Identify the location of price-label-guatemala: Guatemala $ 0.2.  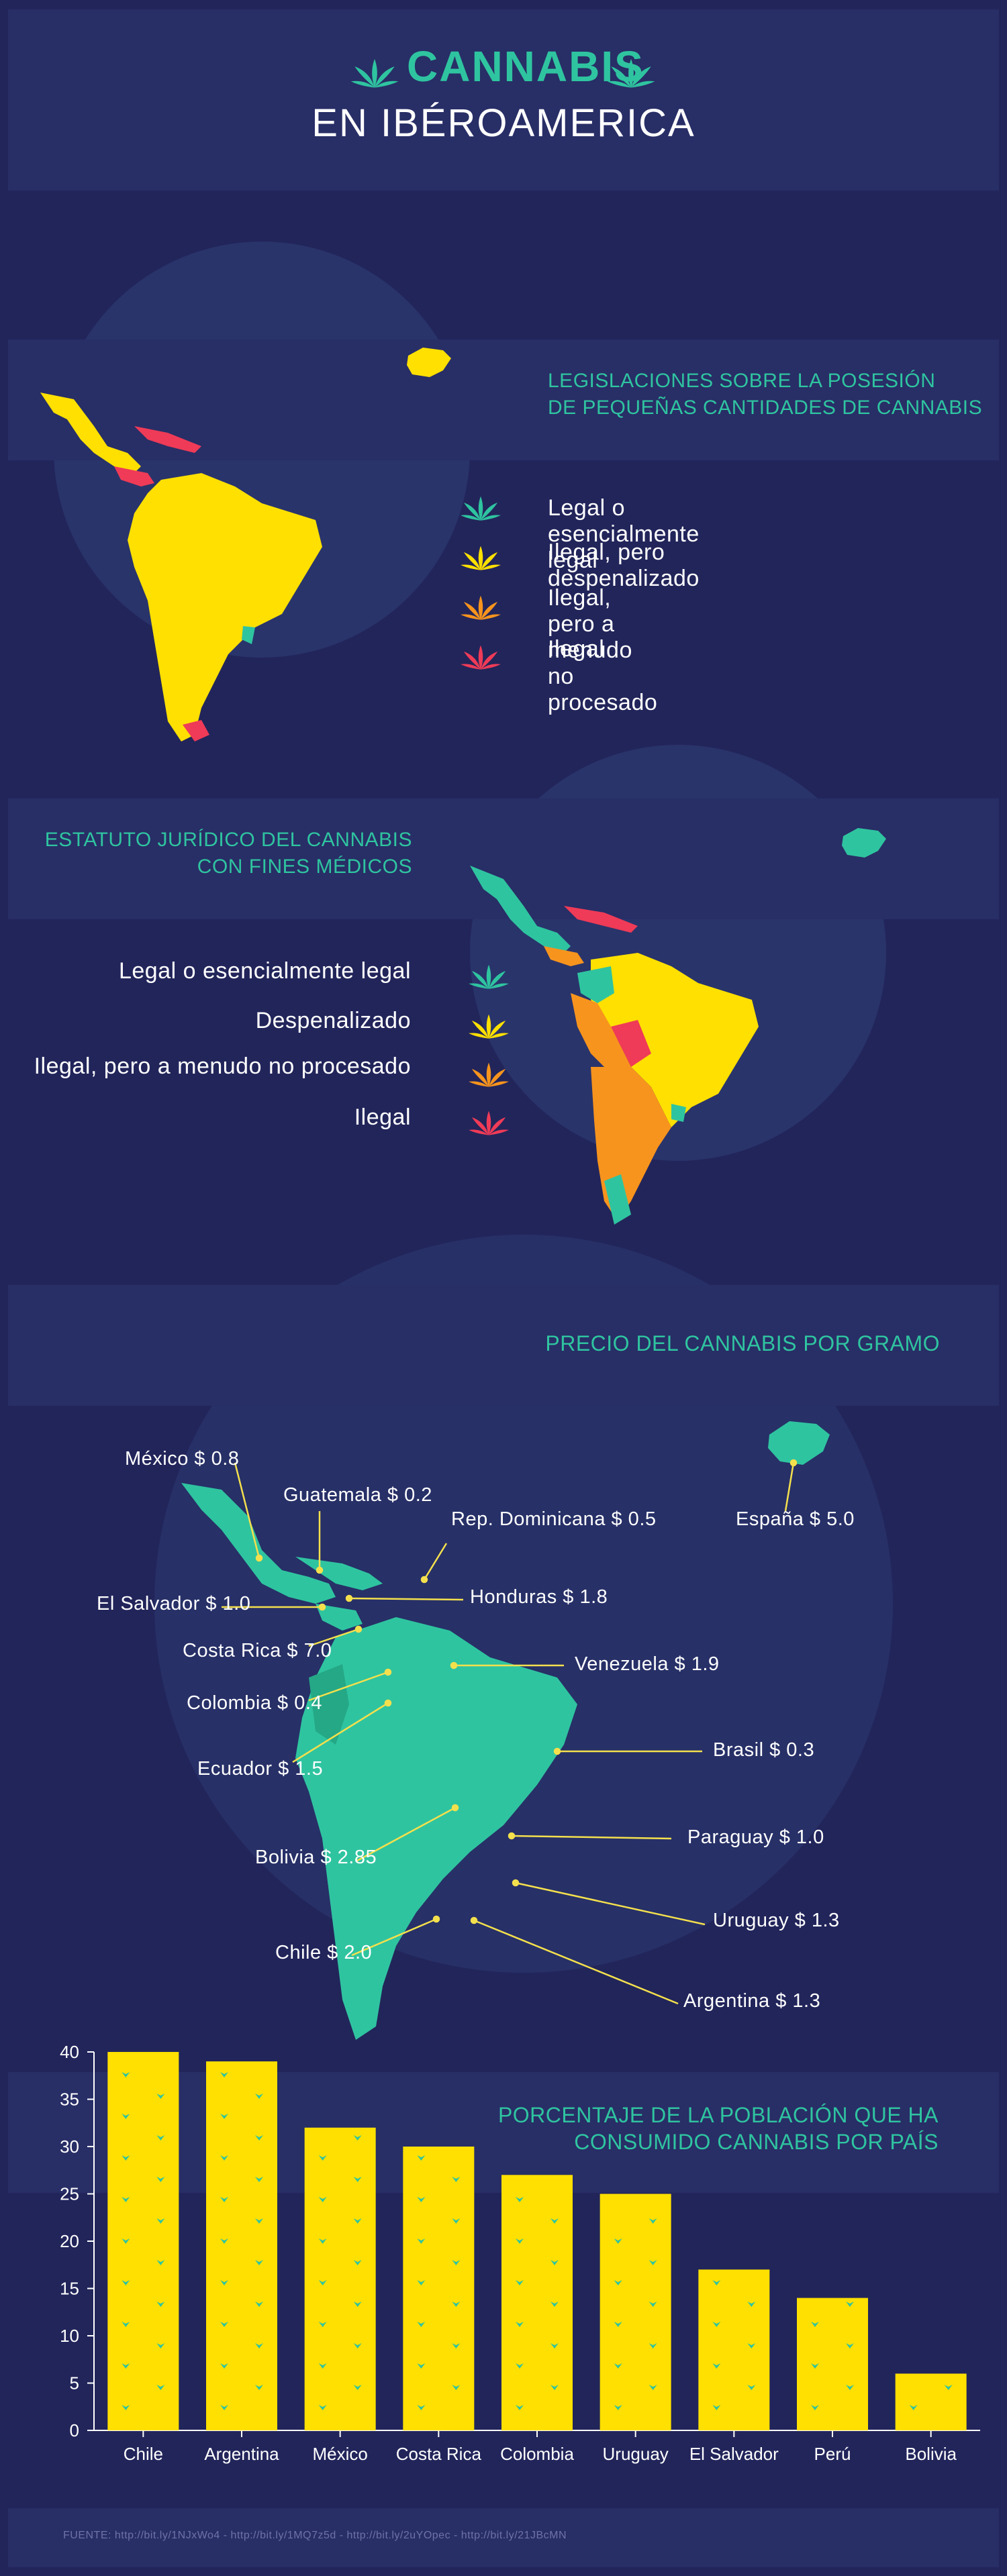
(358, 1495).